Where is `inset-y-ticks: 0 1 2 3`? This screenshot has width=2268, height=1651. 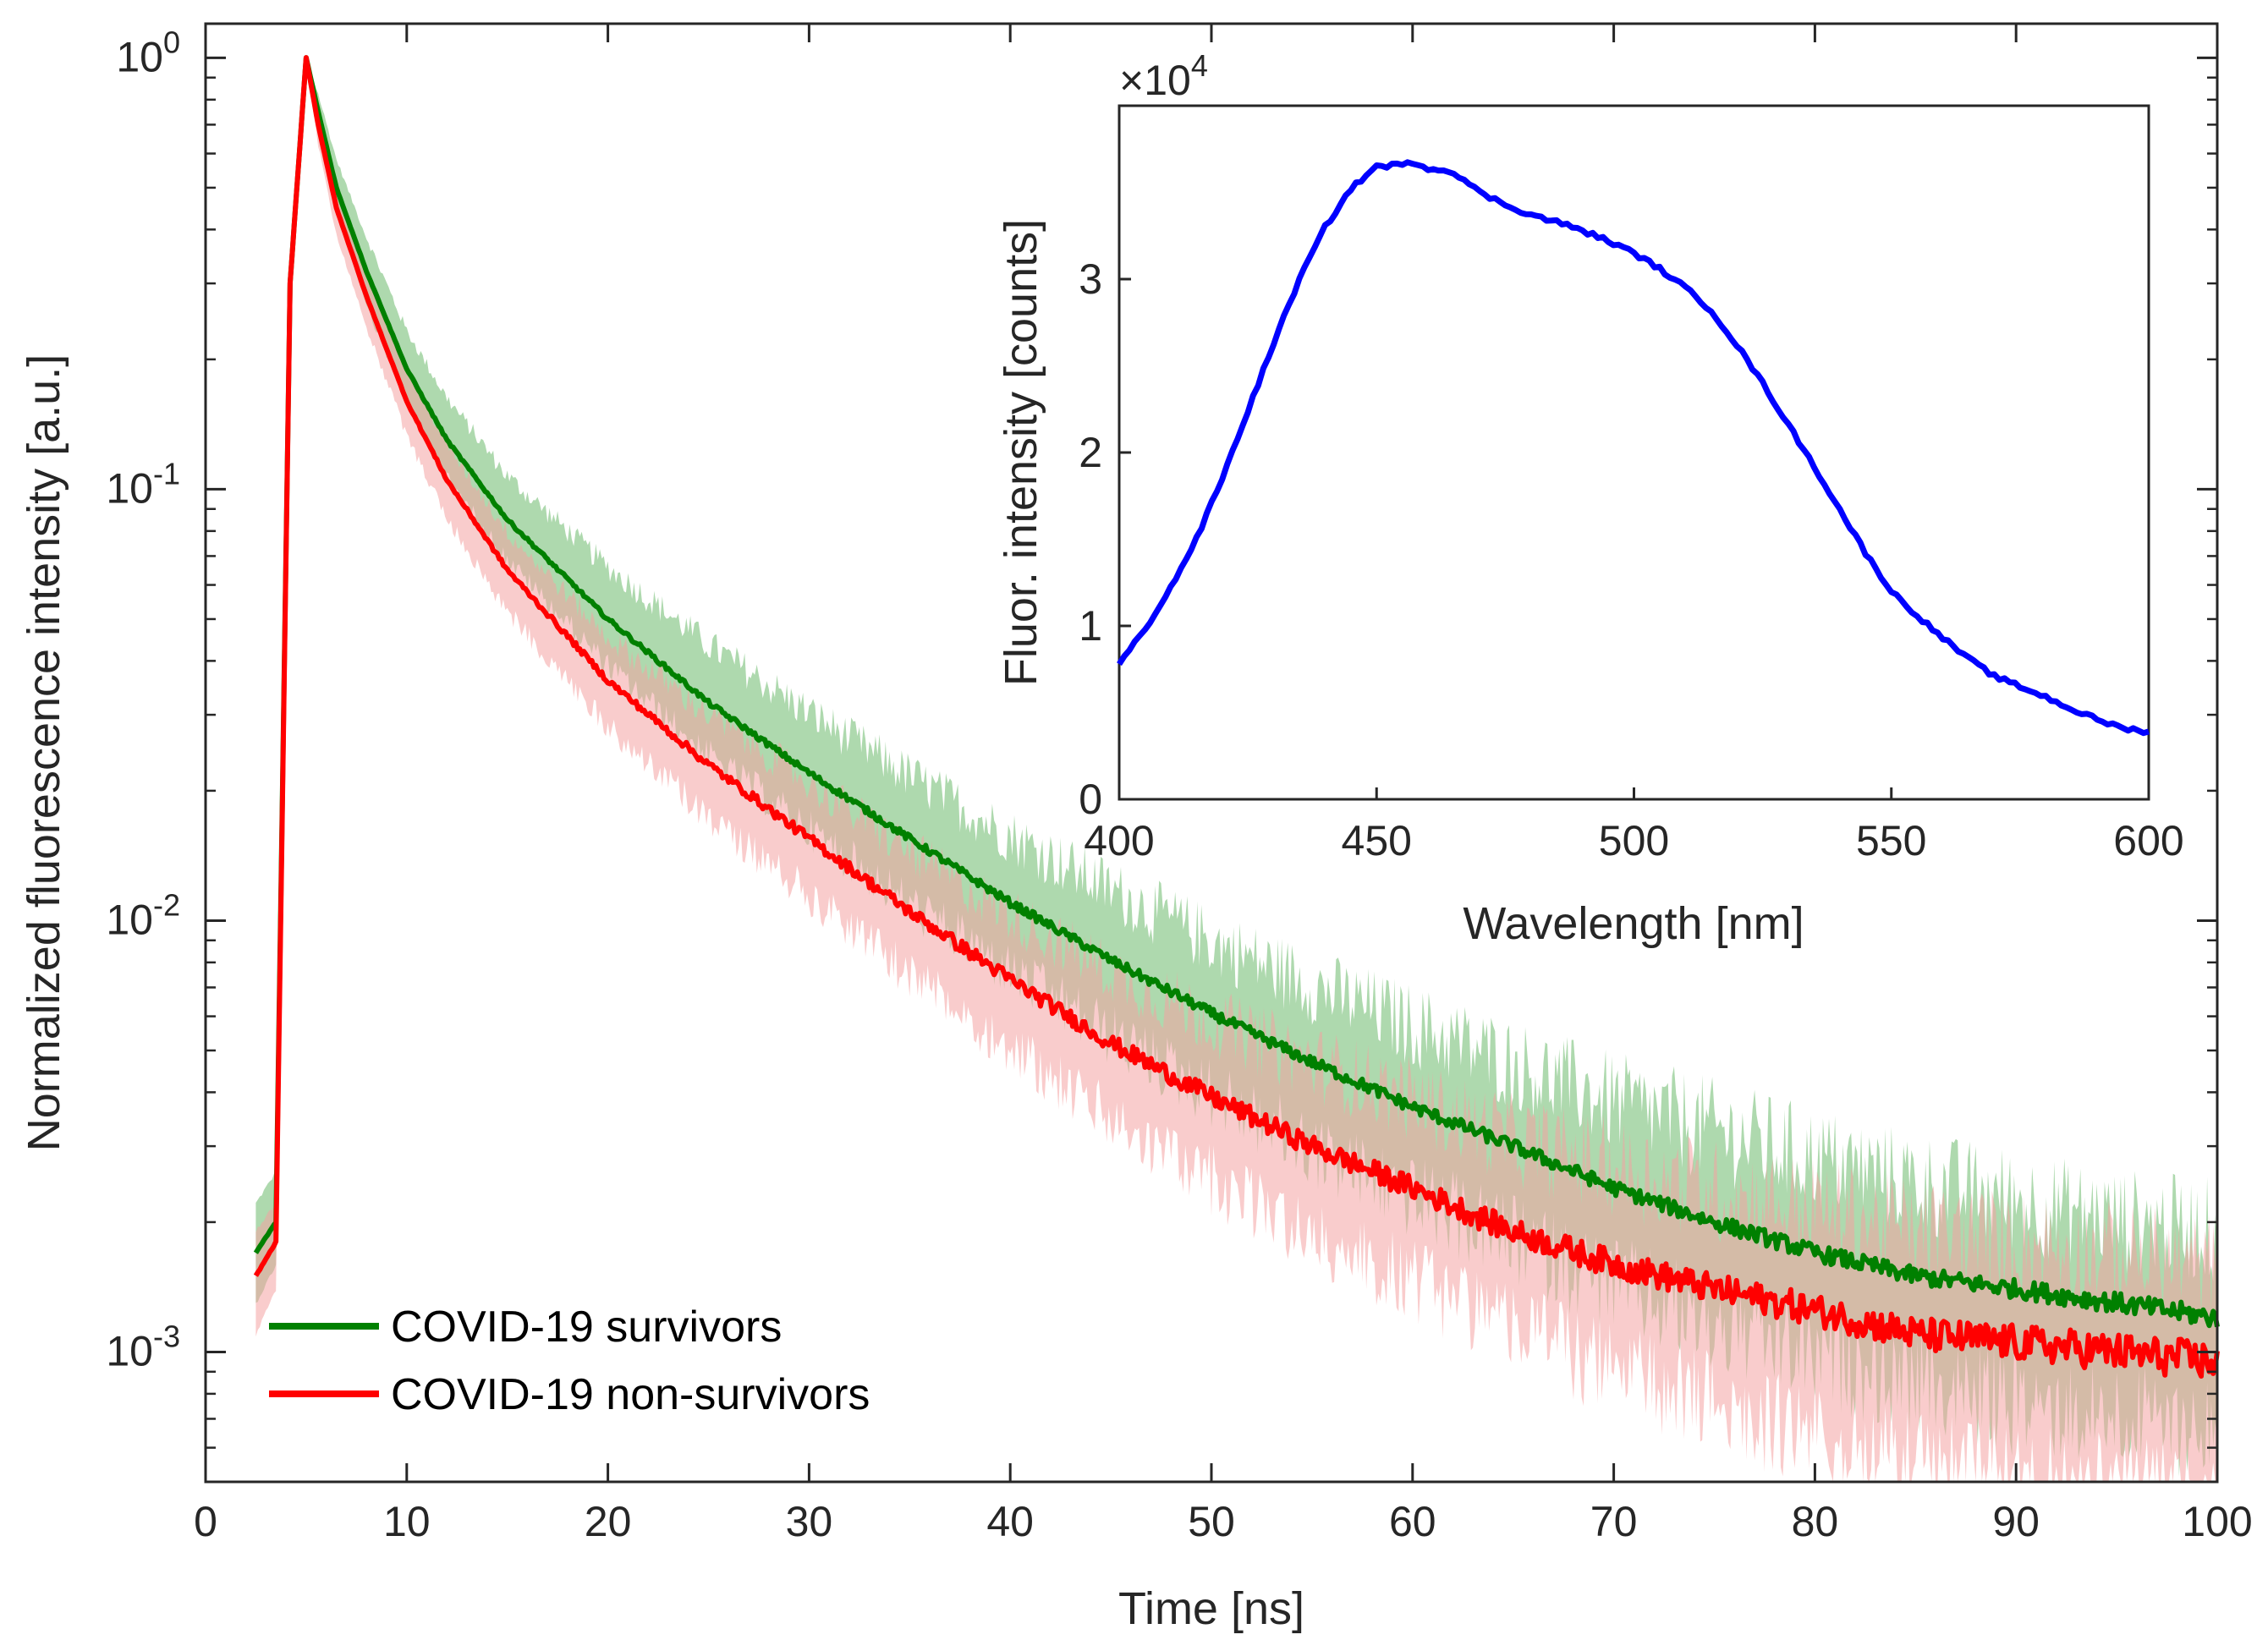
inset-y-ticks: 0 1 2 3 is located at coordinates (1105, 539).